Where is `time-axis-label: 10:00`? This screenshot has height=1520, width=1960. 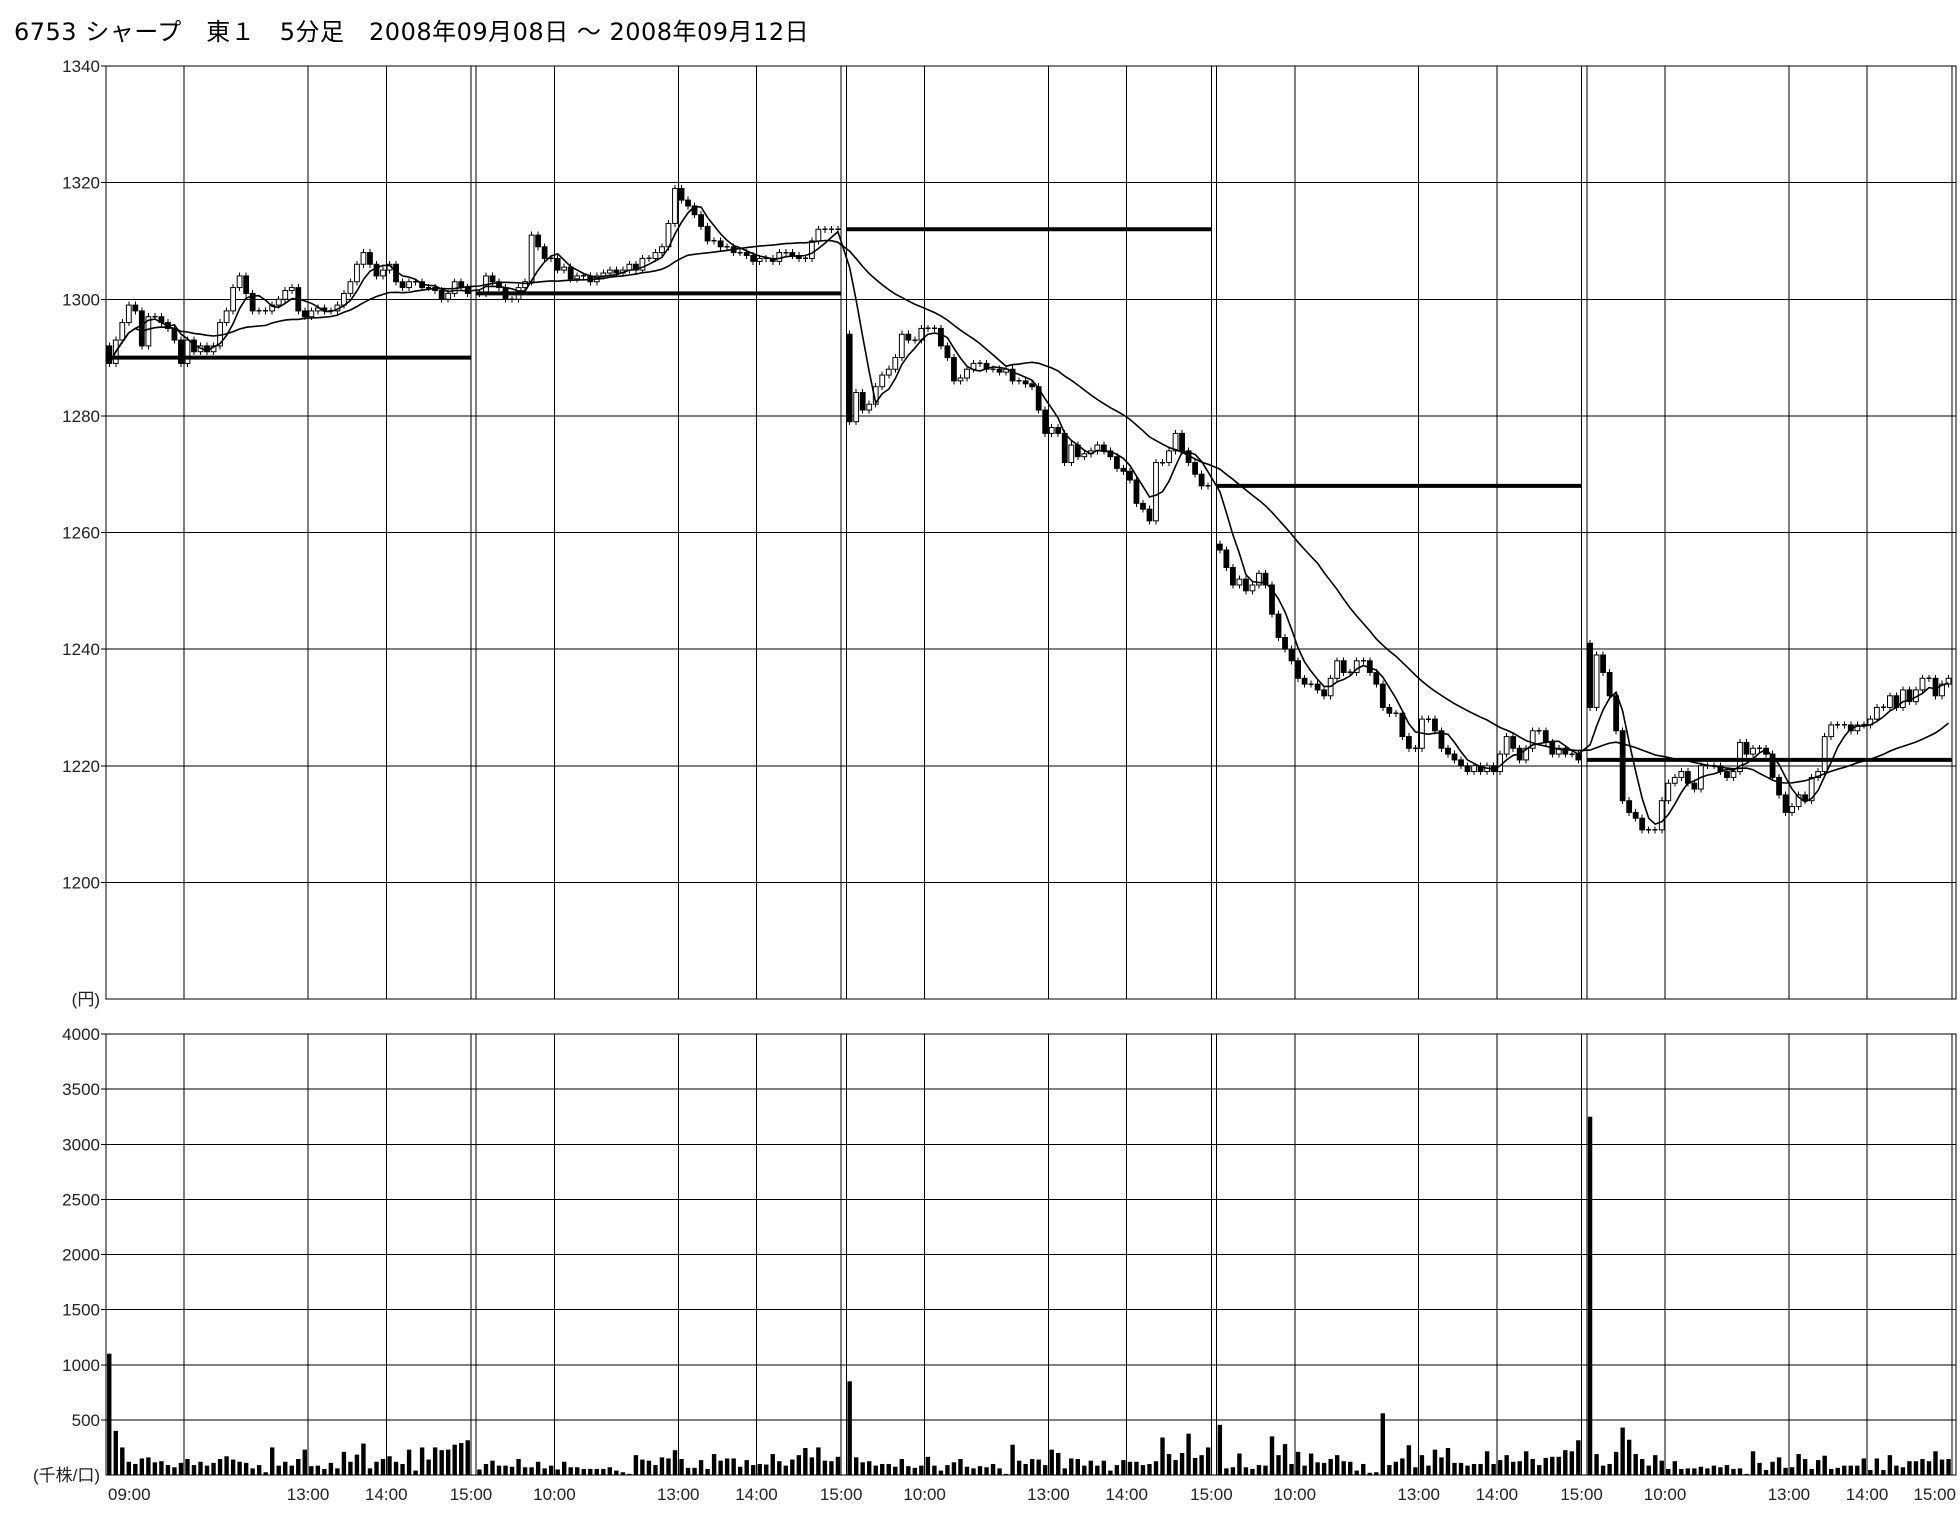 time-axis-label: 10:00 is located at coordinates (554, 1494).